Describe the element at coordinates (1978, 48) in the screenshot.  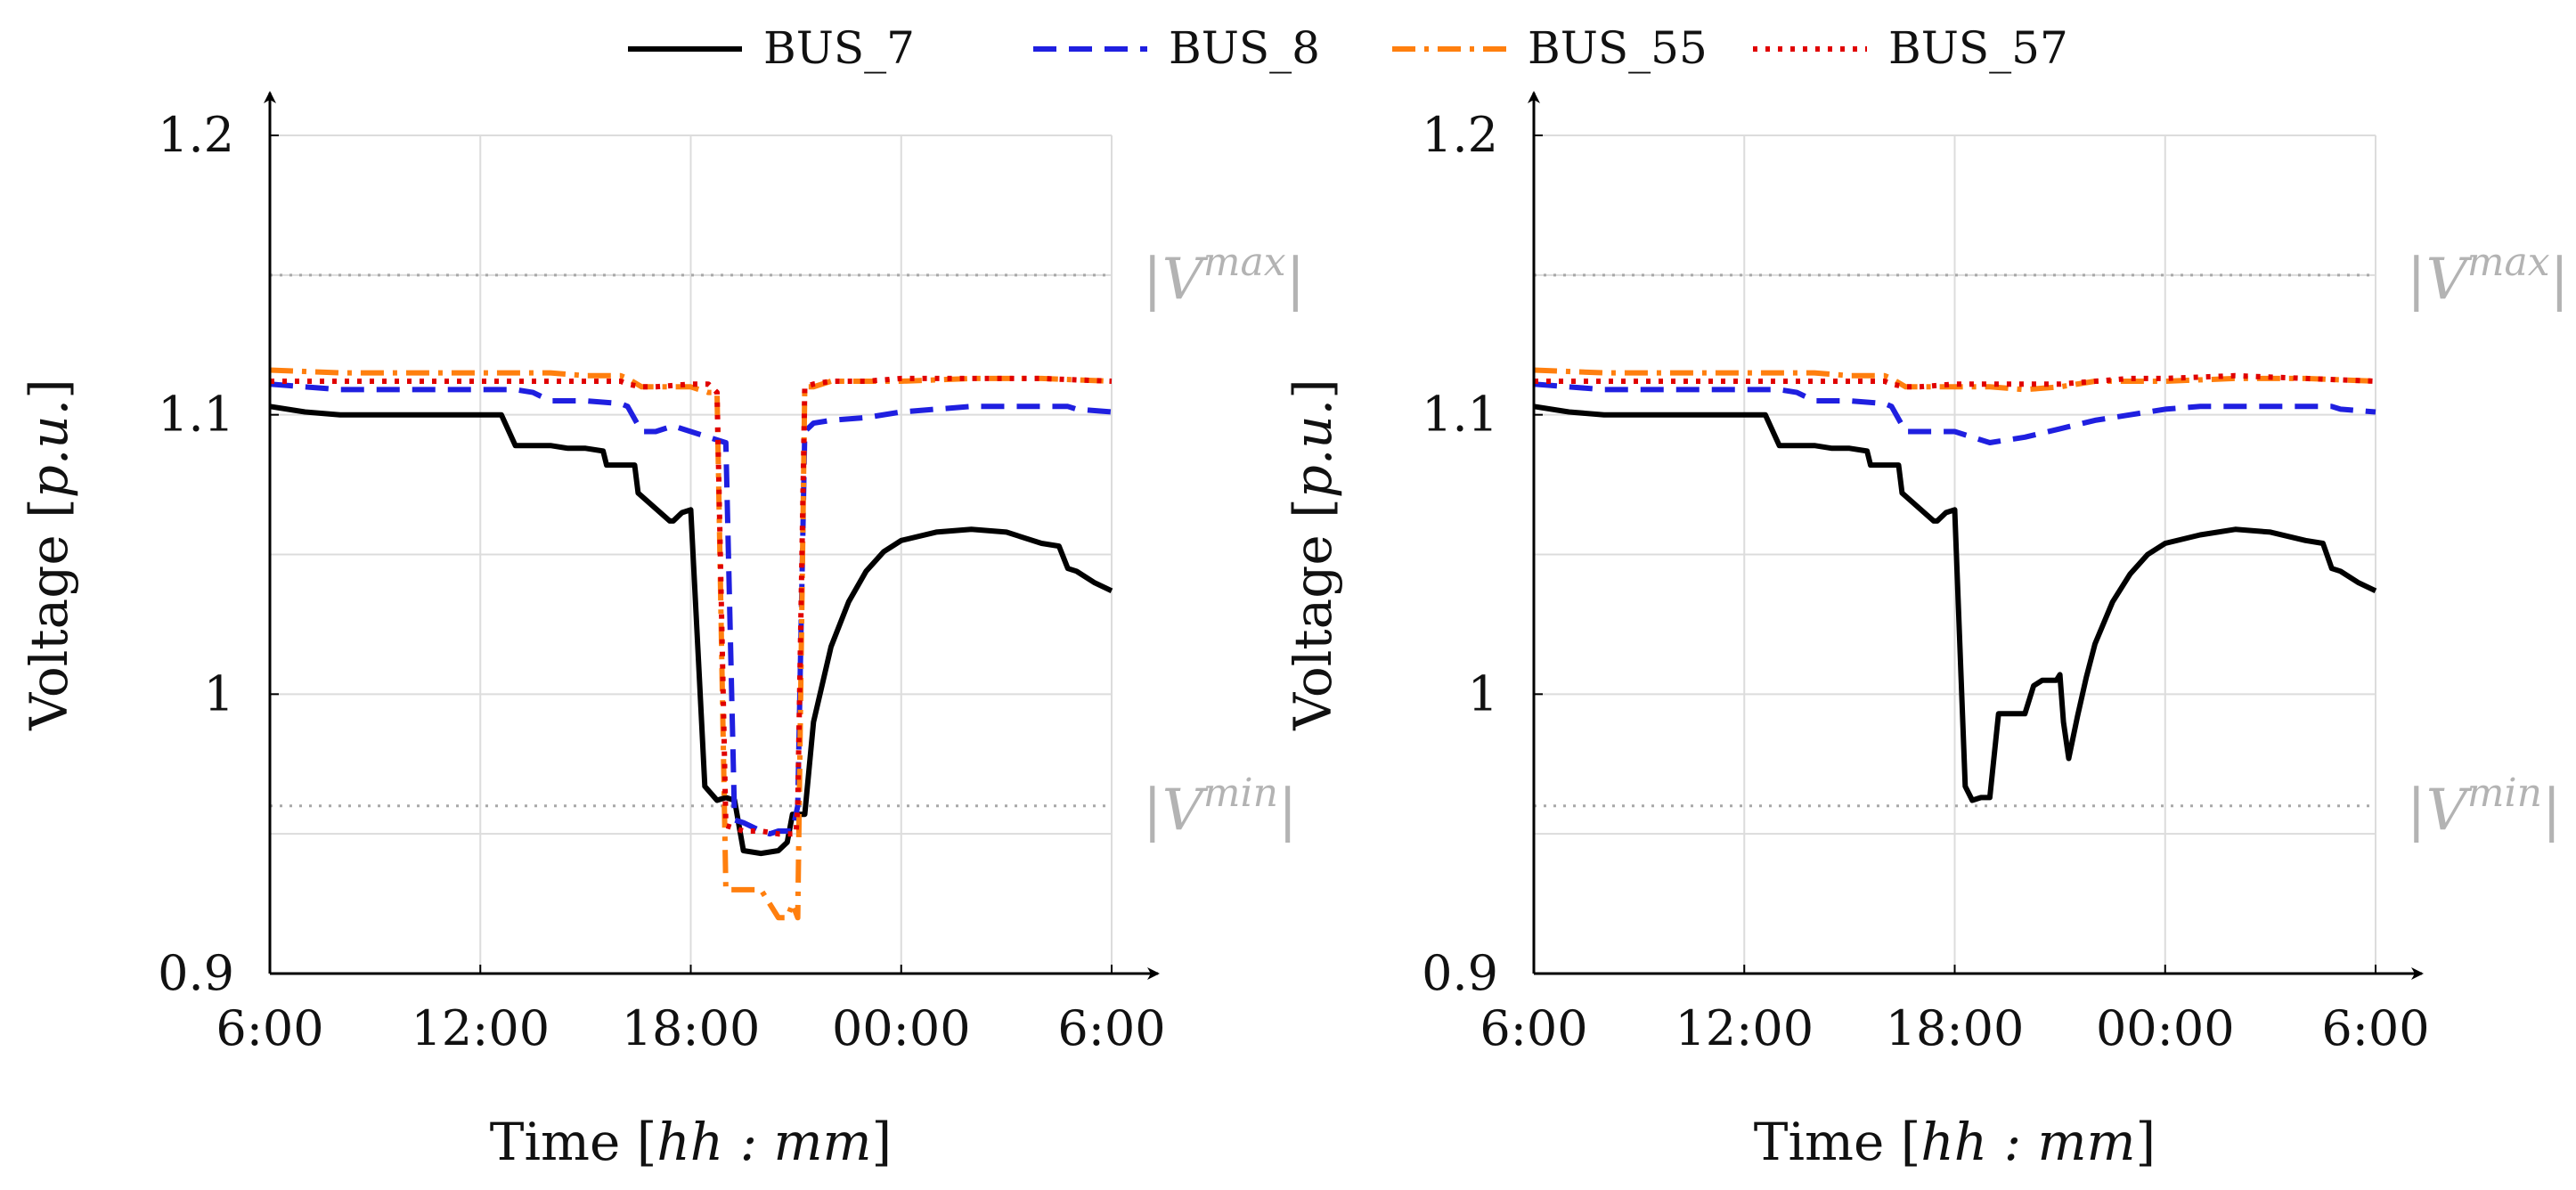
I see `legend-label-bus-57: BUS_57` at that location.